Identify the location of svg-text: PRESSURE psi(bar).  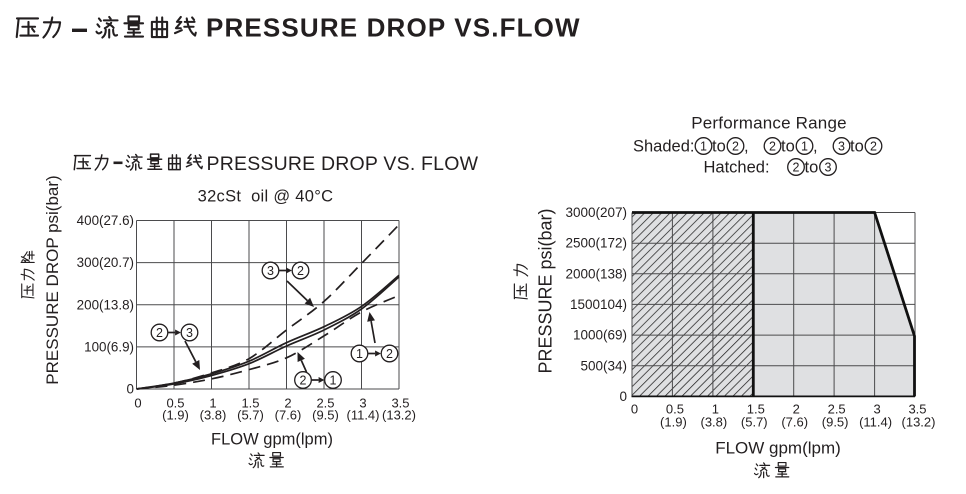
(546, 290).